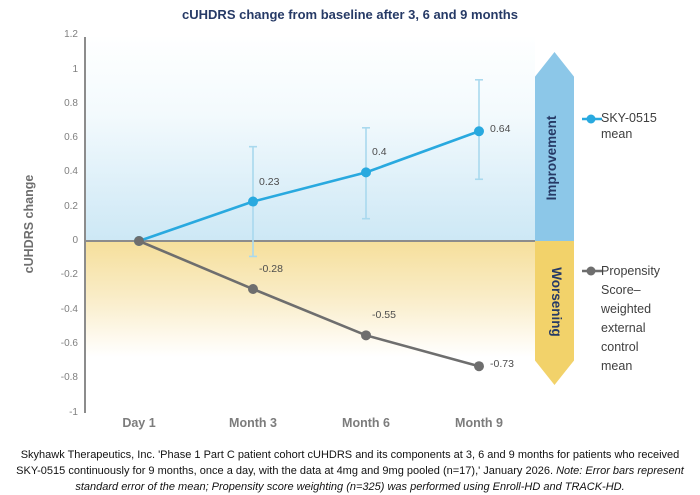  What do you see at coordinates (71, 138) in the screenshot?
I see `y-tick-label: 0.6` at bounding box center [71, 138].